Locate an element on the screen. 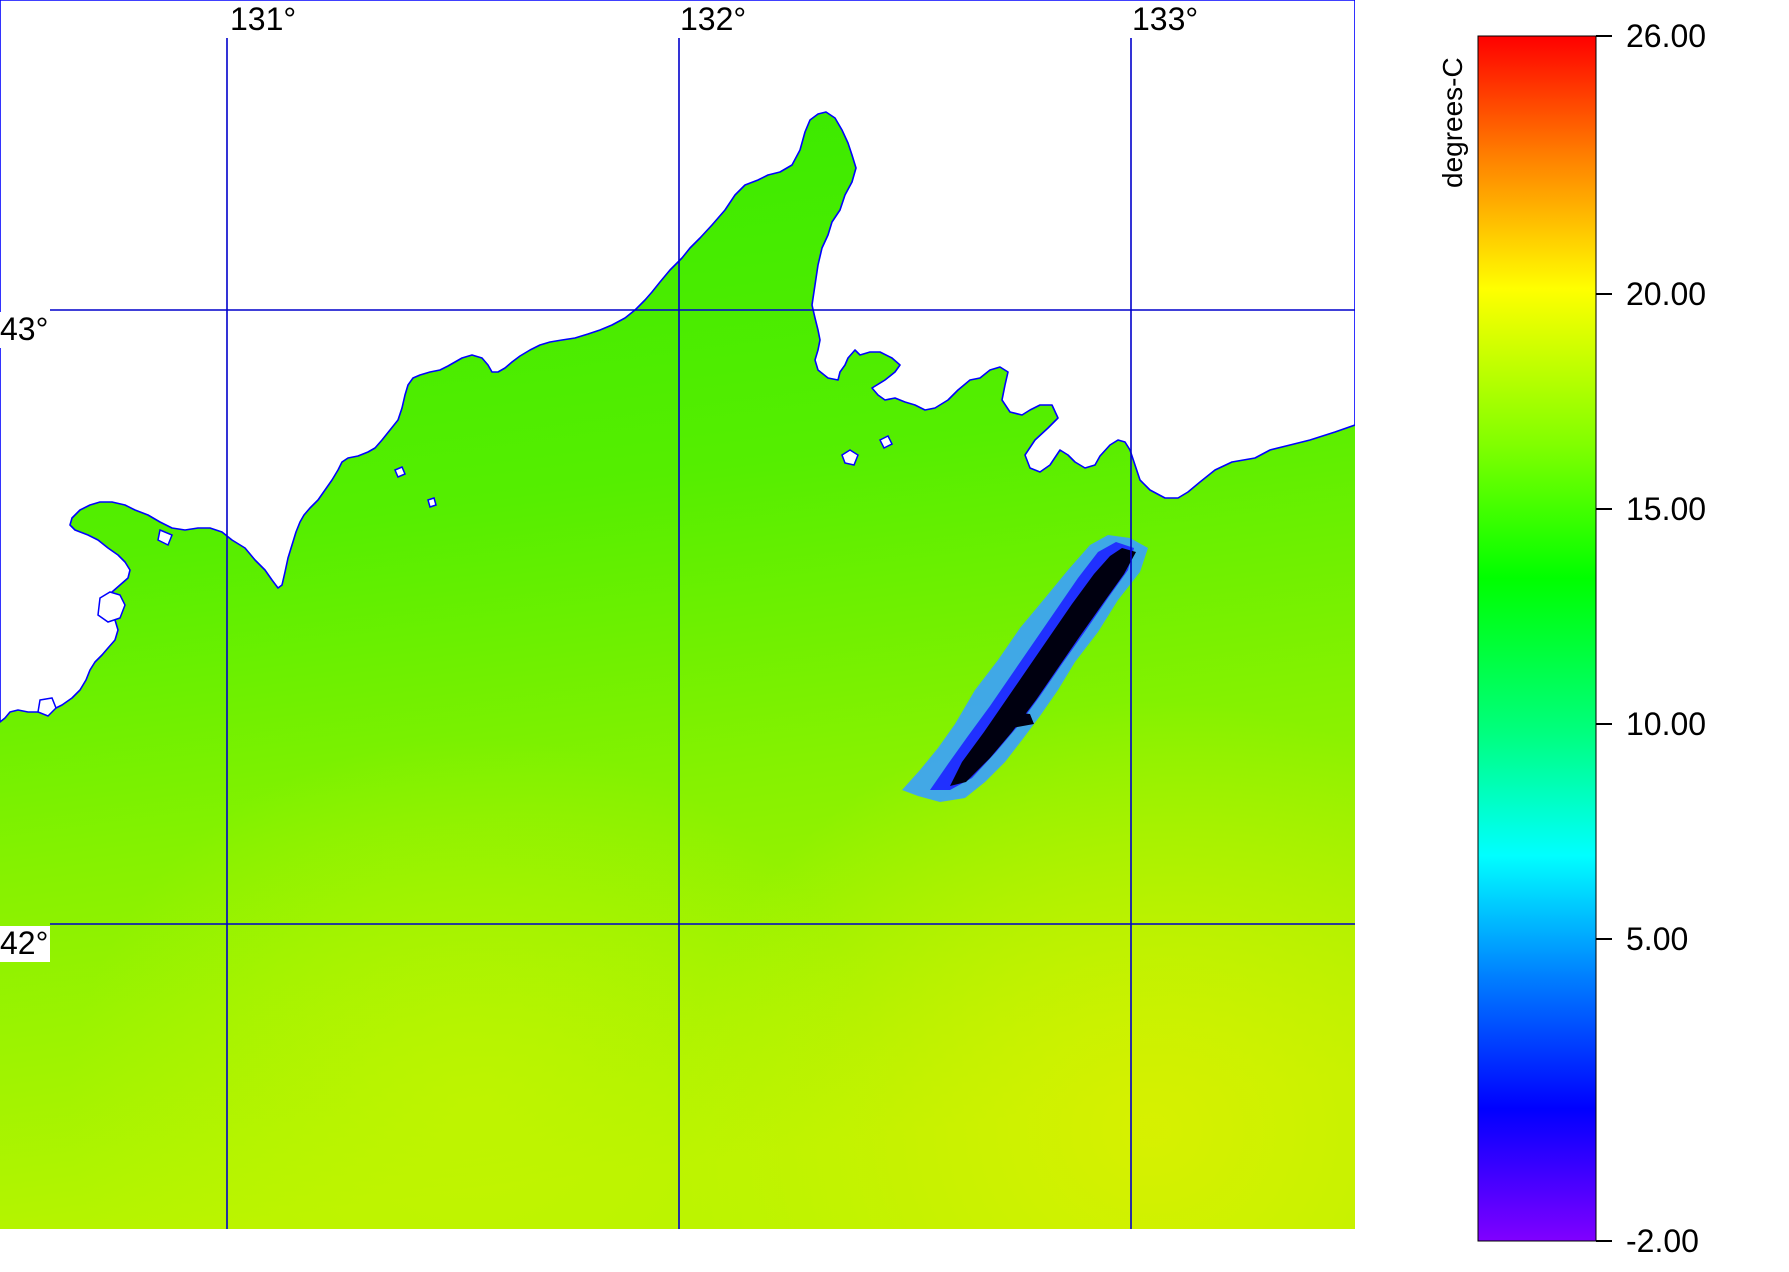 The image size is (1789, 1272). cold-anomaly-streak is located at coordinates (1025, 668).